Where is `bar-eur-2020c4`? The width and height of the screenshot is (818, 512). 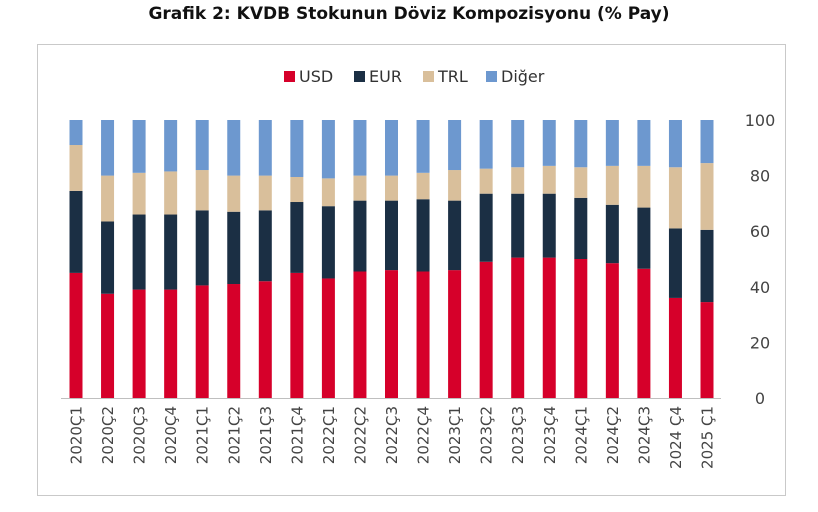
bar-eur-2020c4 is located at coordinates (171, 252).